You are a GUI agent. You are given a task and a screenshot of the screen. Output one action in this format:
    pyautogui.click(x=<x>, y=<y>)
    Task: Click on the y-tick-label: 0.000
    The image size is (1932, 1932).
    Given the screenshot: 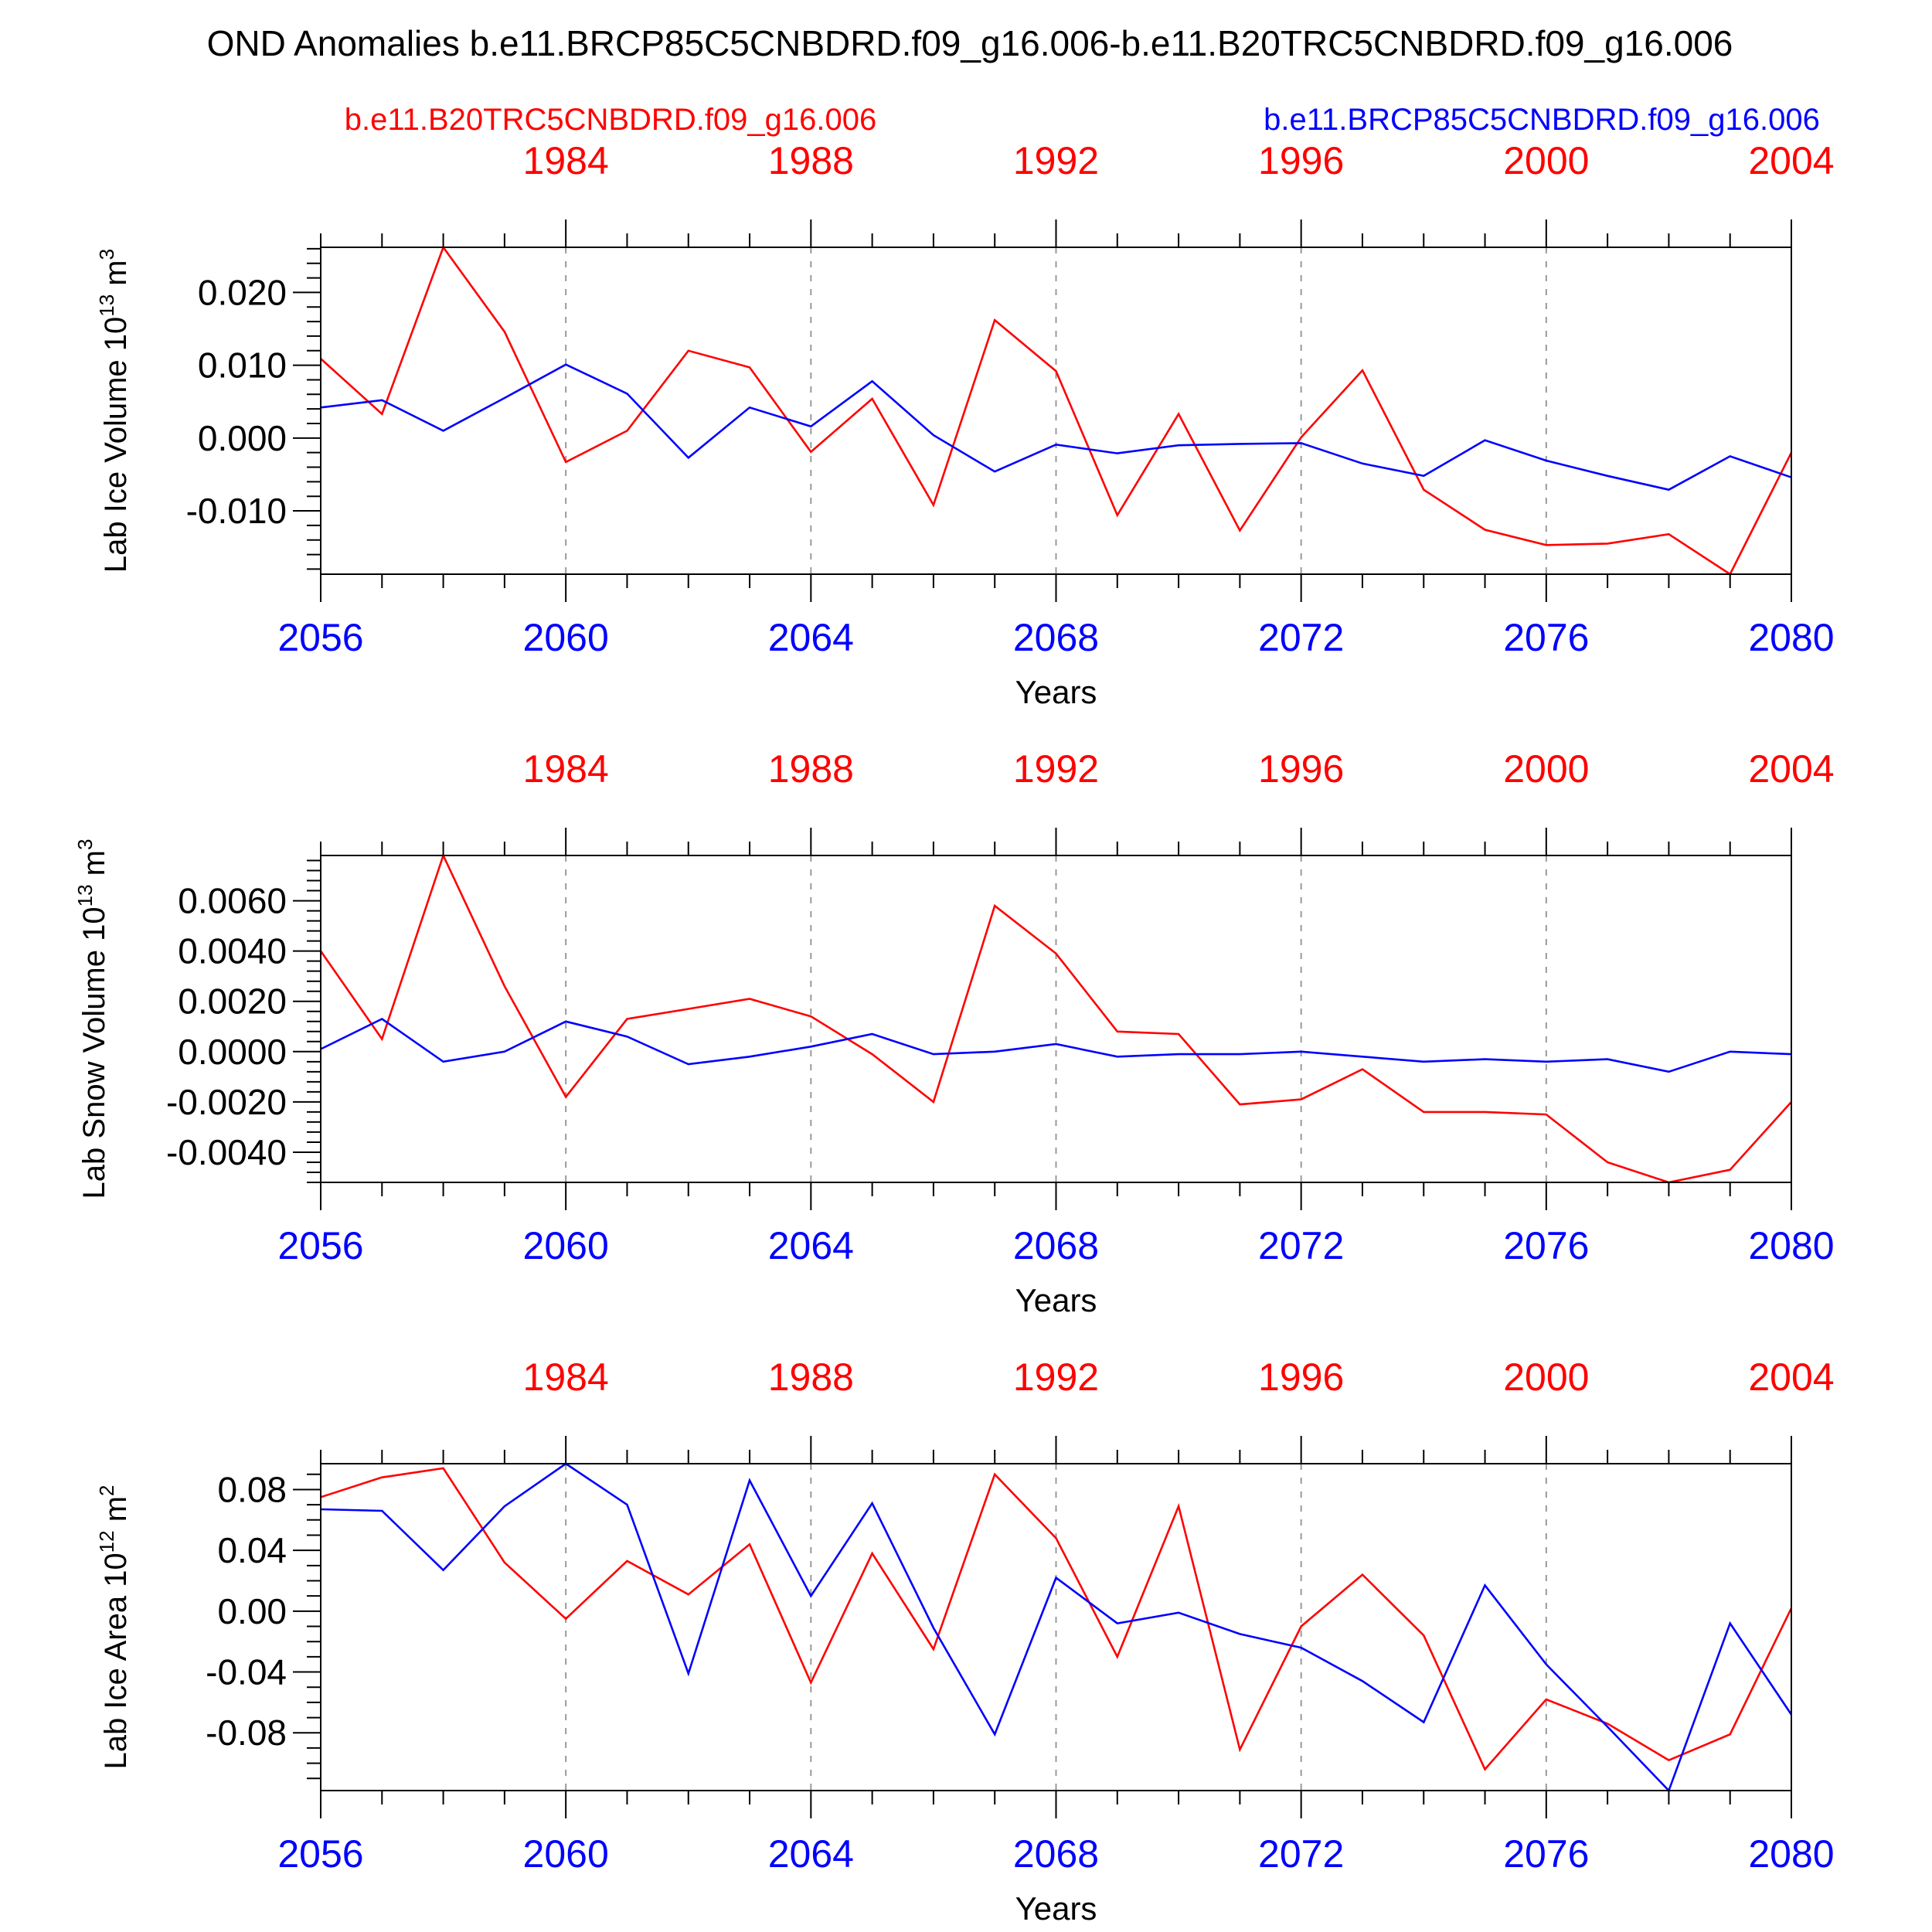 What is the action you would take?
    pyautogui.click(x=243, y=438)
    